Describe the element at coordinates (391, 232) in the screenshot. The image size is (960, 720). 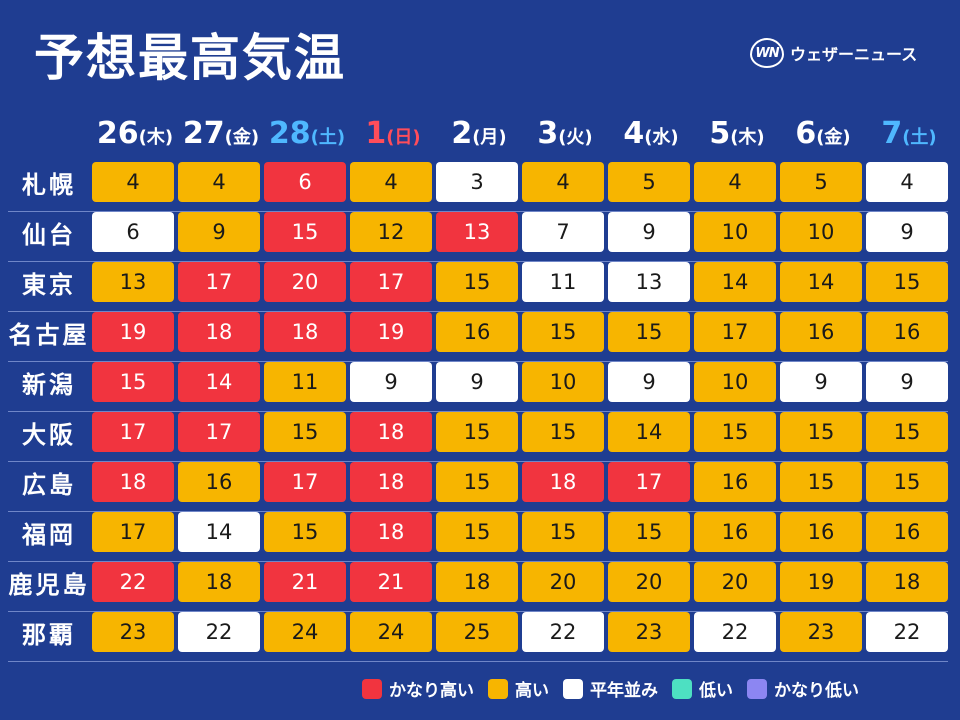
I see `temperature-cell: 12` at that location.